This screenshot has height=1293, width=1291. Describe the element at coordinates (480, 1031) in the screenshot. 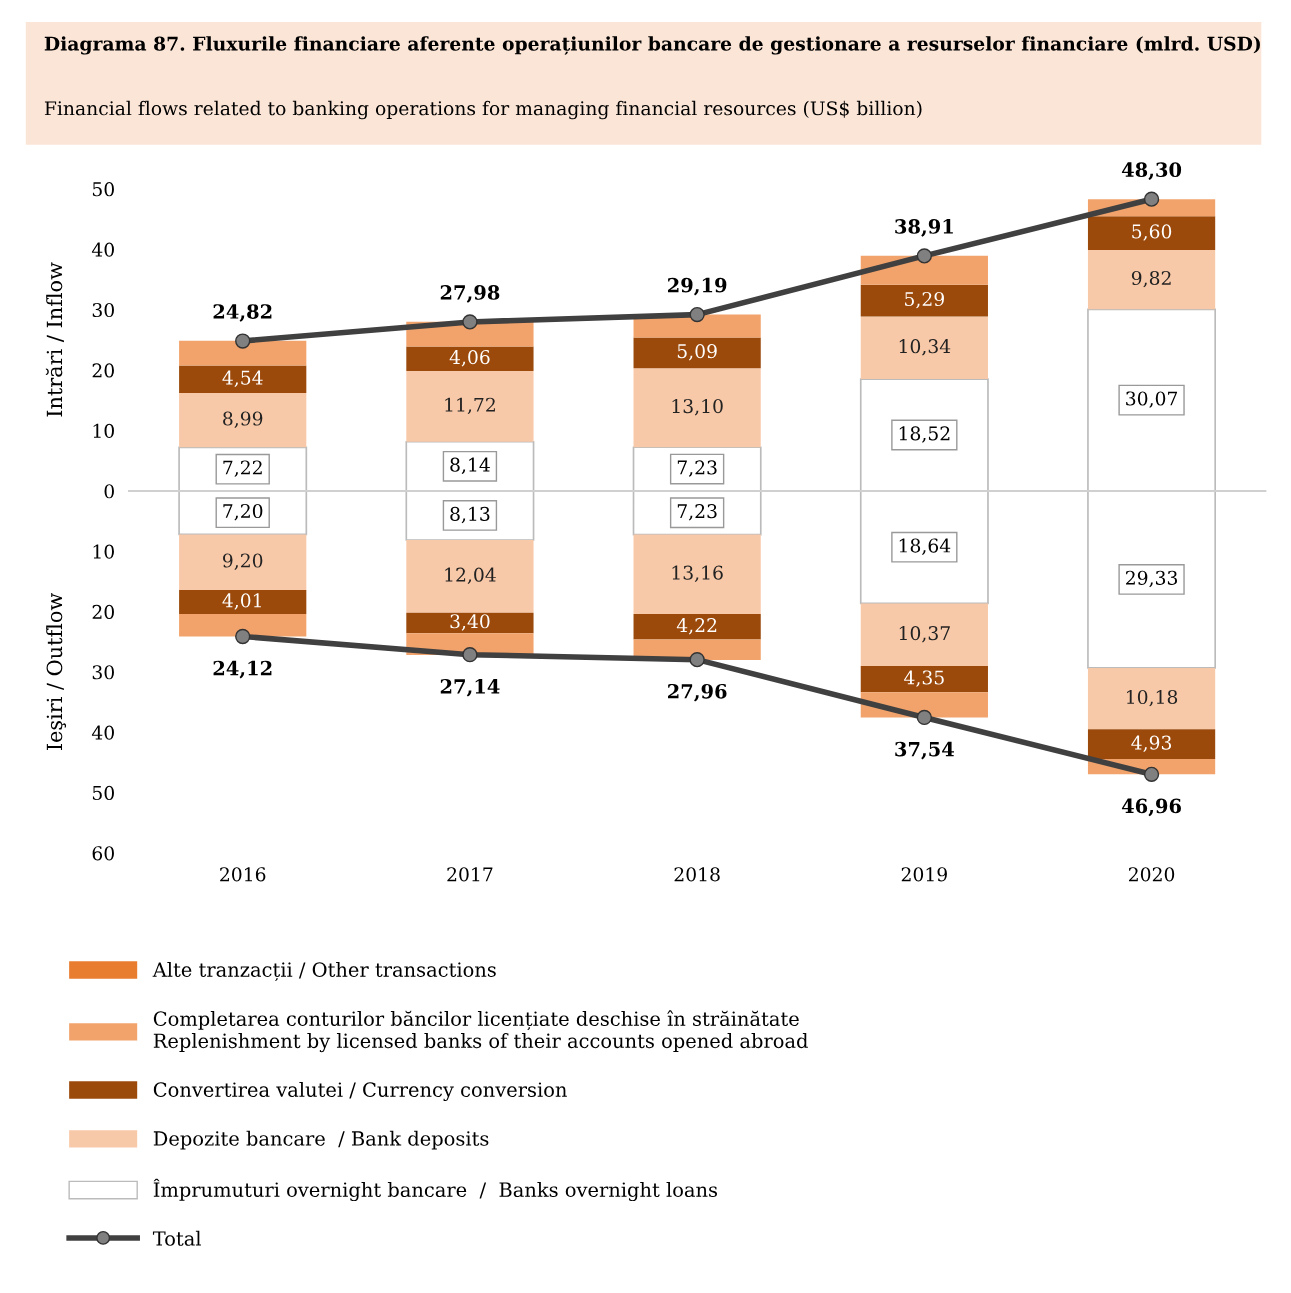

I see `legend-label: Completarea conturilor băncilor licențiate deschise în străinătate Replenishment by licensed banks of their accounts opened abroad` at that location.